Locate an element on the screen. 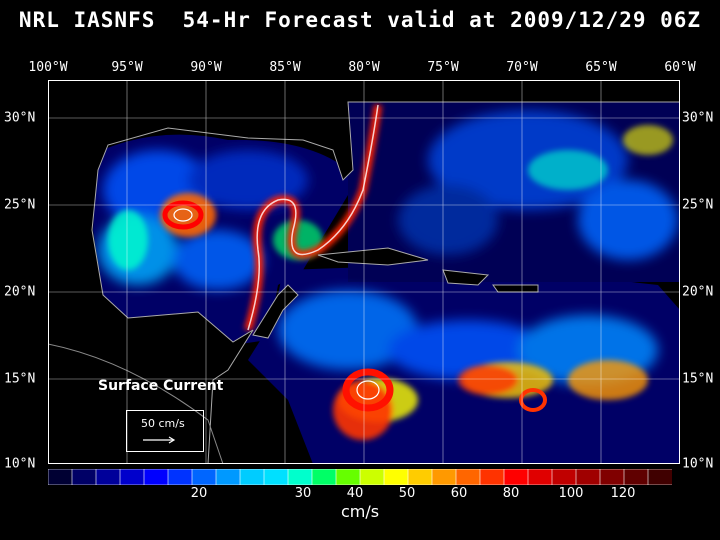 The width and height of the screenshot is (720, 540). colorbar-tick-20: 20 is located at coordinates (199, 493).